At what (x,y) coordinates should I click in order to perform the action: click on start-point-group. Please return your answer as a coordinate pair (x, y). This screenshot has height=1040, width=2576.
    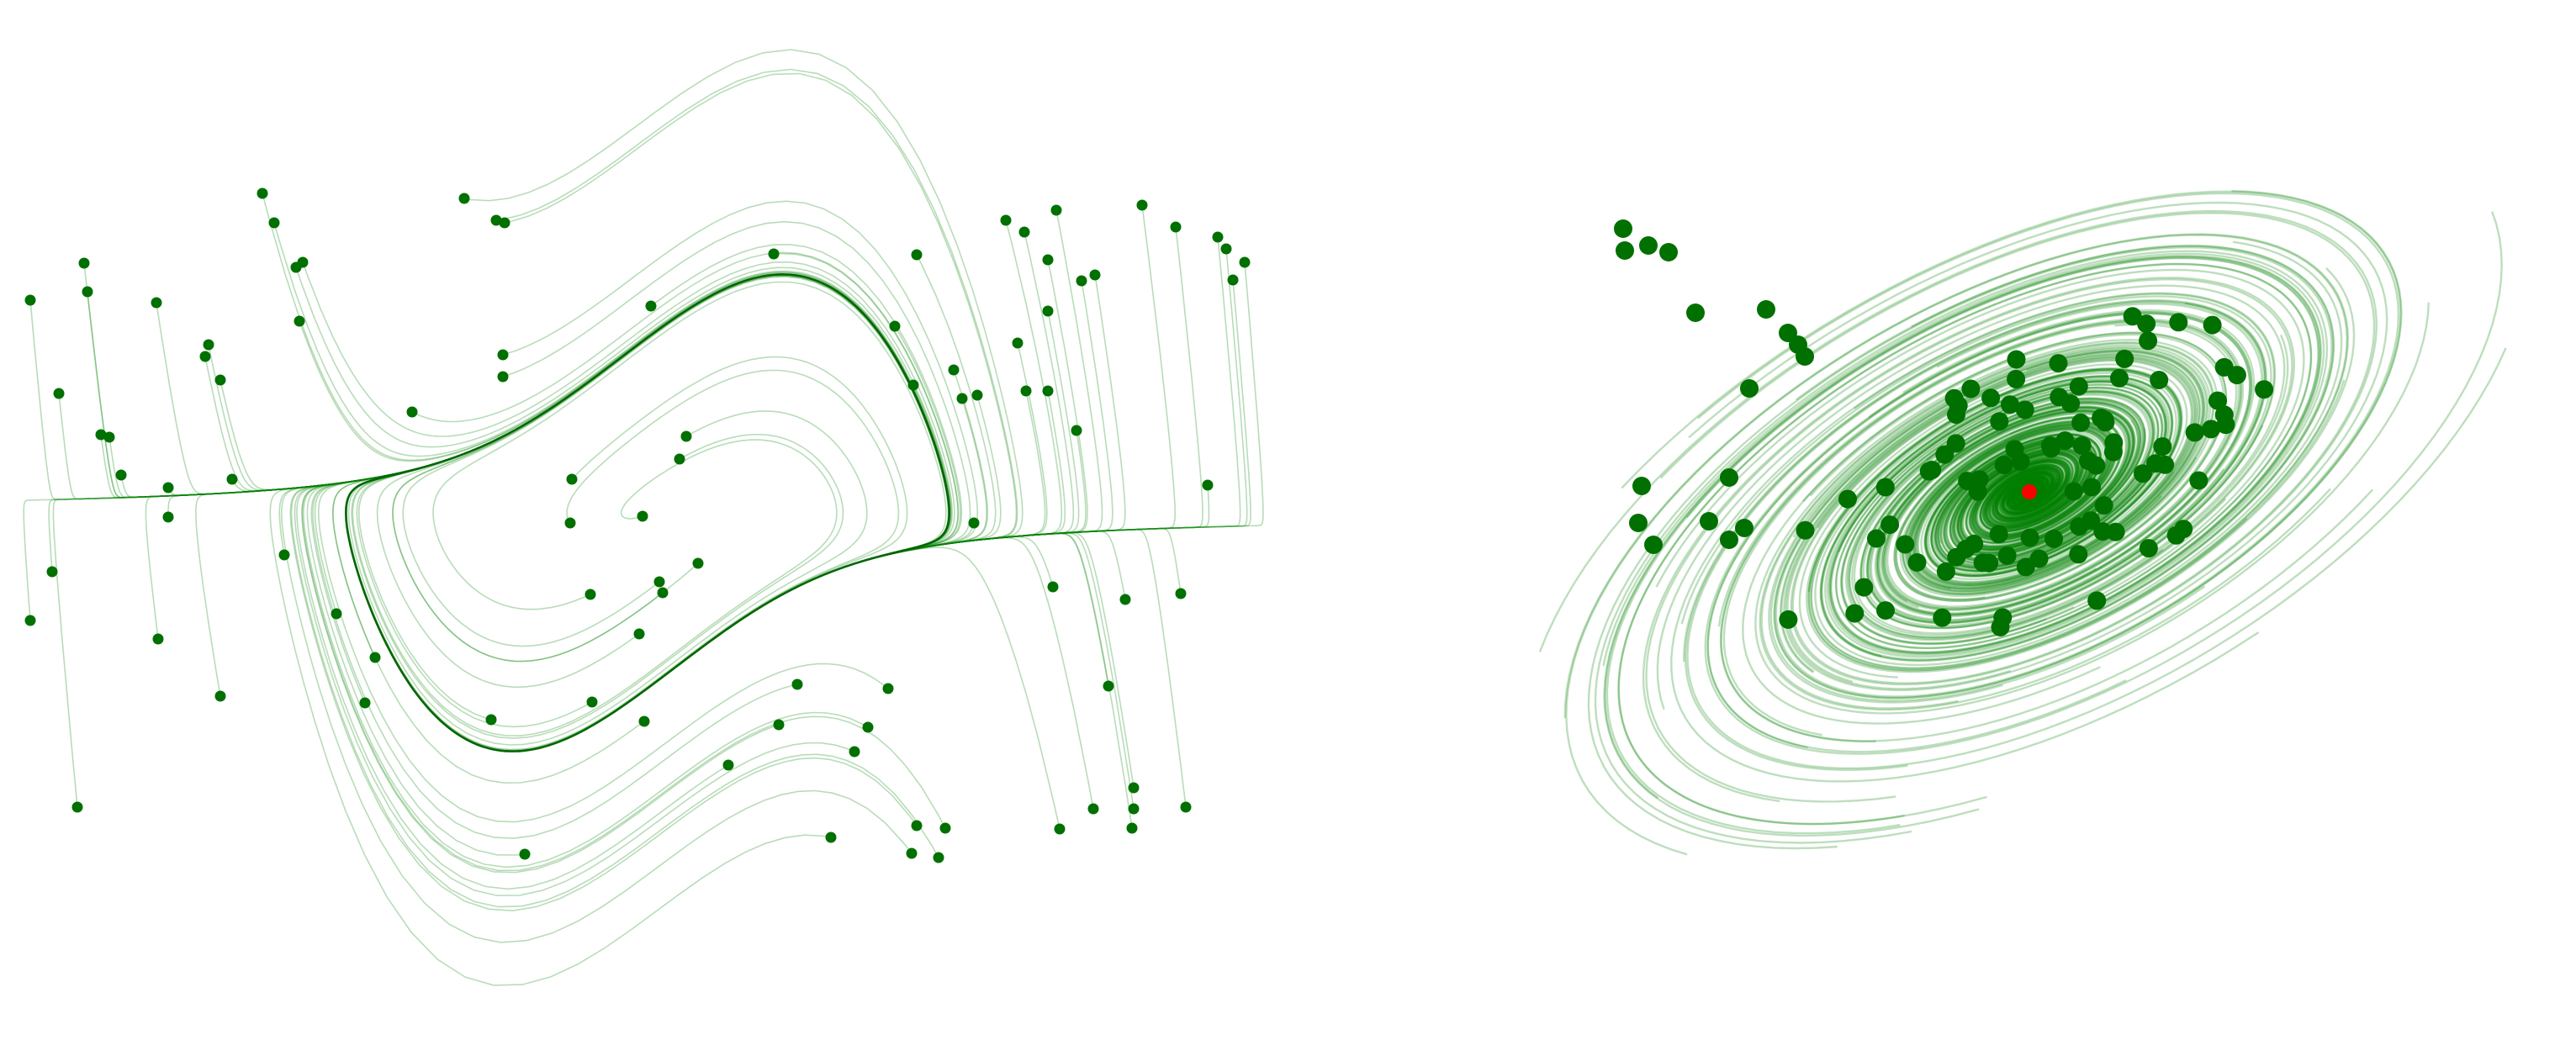
    Looking at the image, I should click on (1944, 427).